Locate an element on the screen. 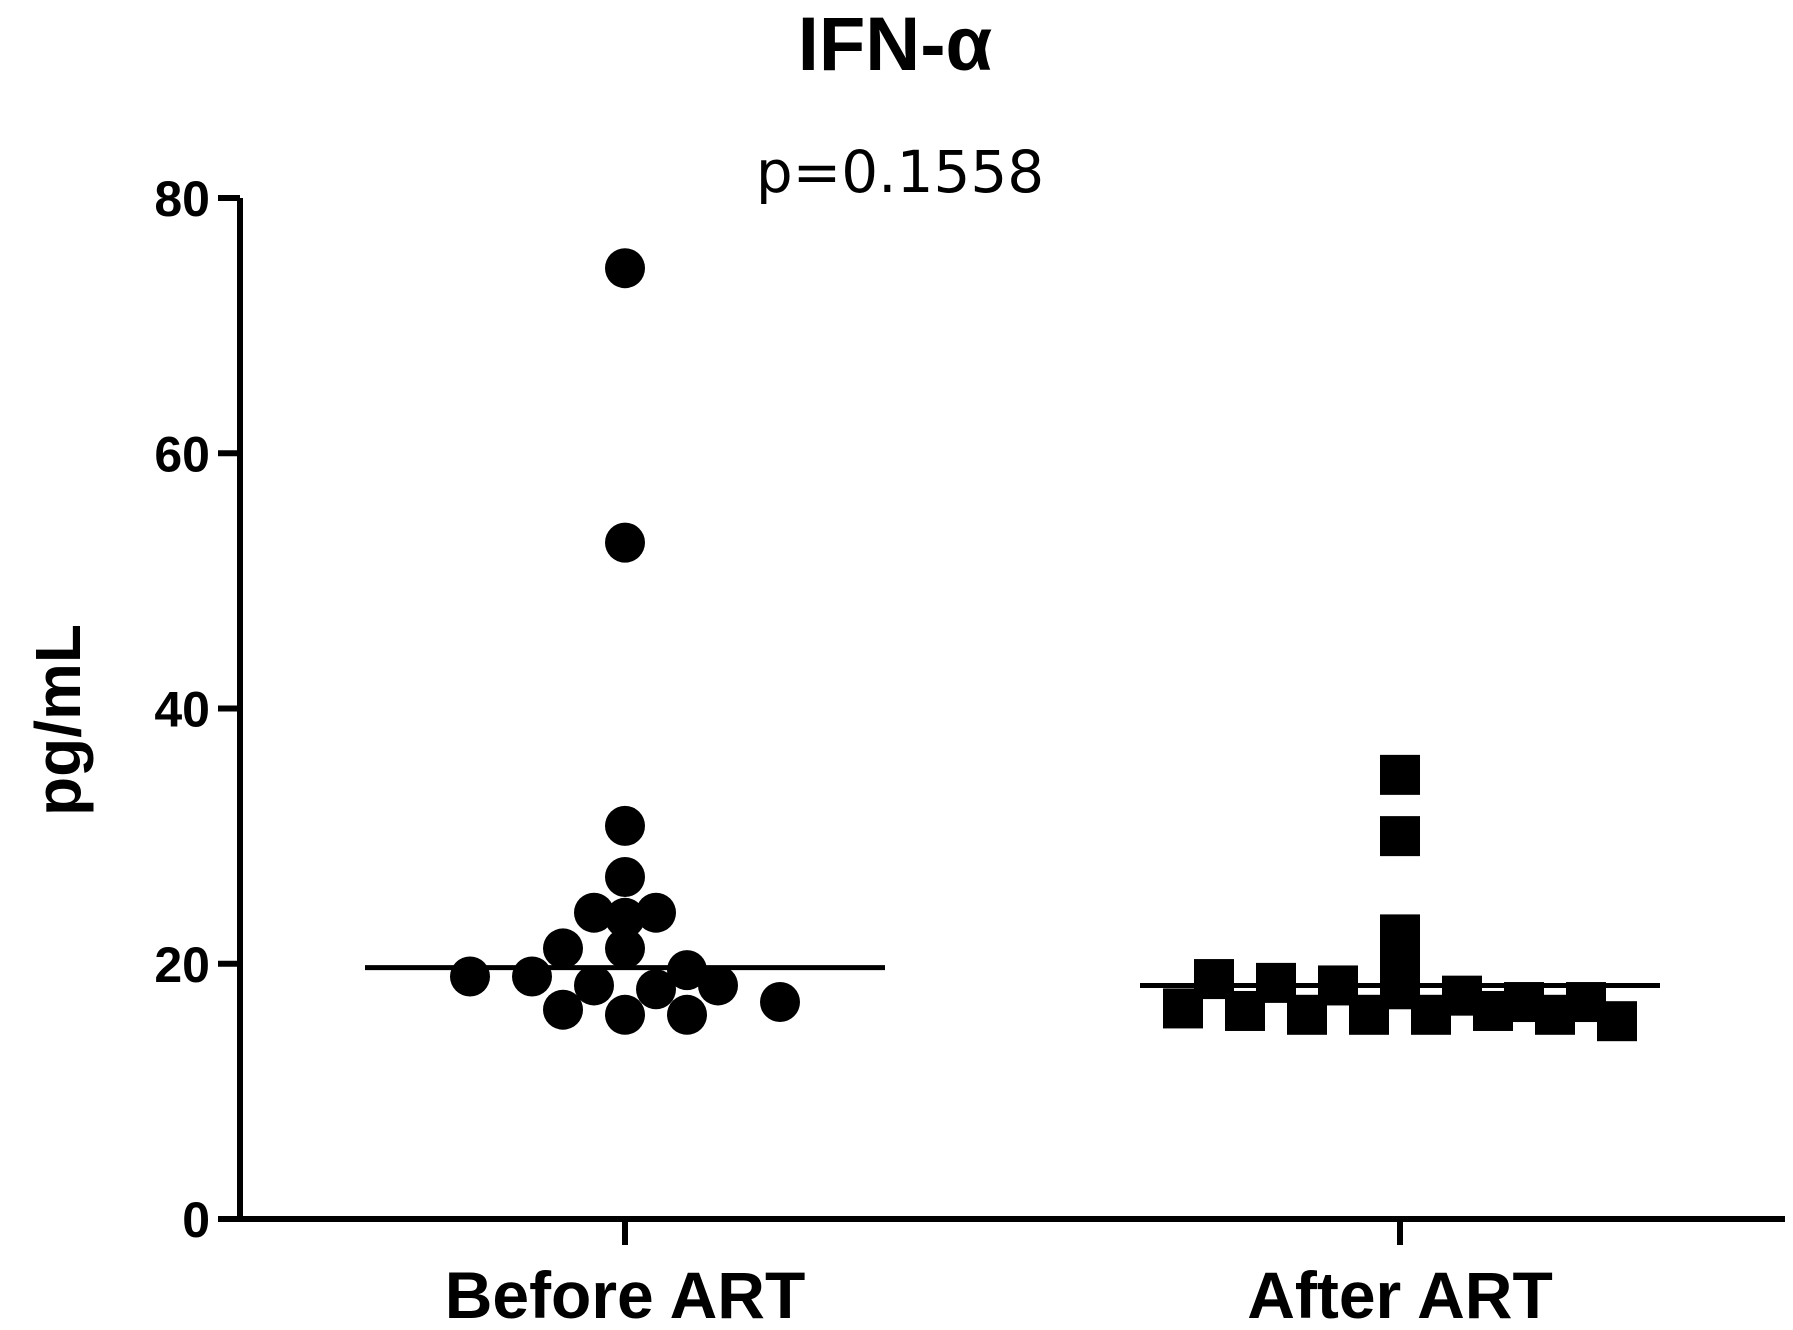  y-tick-label: 60 is located at coordinates (182, 454).